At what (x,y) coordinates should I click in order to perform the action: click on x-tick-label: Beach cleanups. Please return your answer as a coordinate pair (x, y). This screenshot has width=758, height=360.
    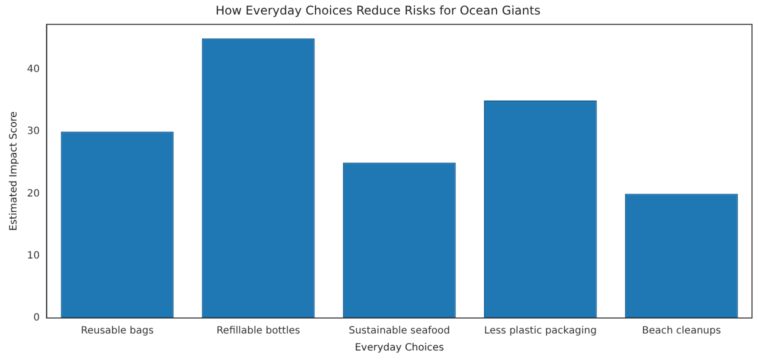
    Looking at the image, I should click on (681, 331).